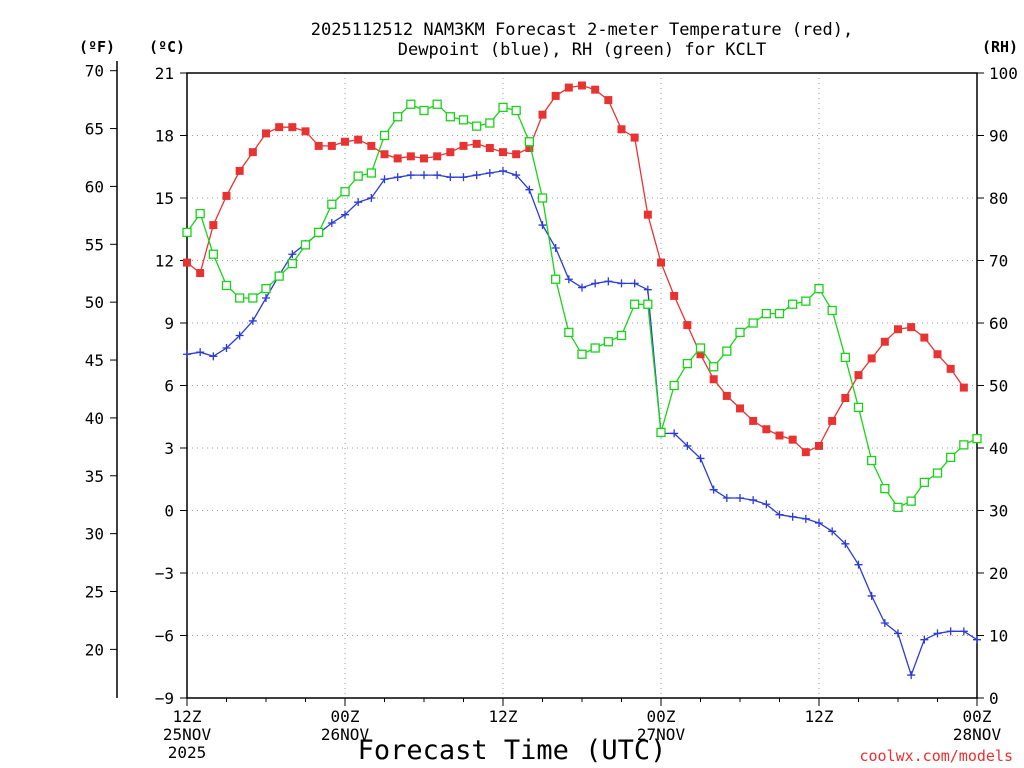 The width and height of the screenshot is (1024, 768). I want to click on rh-tick-label: 90, so click(998, 136).